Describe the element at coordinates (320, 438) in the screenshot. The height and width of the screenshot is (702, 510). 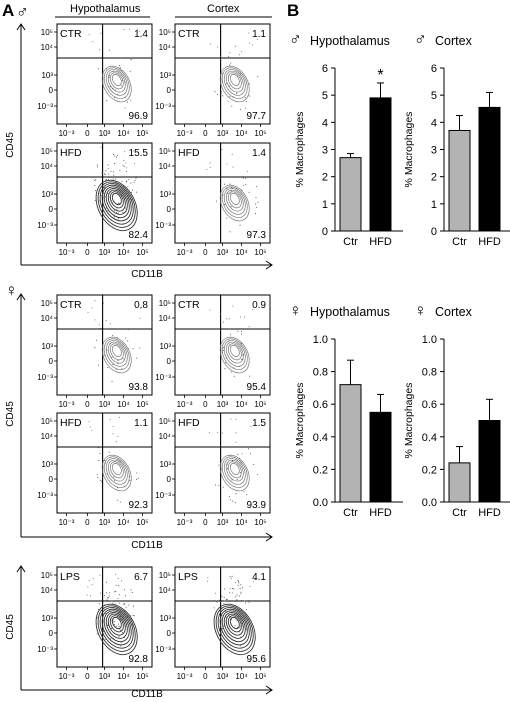
I see `y-tick-label: 0.4` at that location.